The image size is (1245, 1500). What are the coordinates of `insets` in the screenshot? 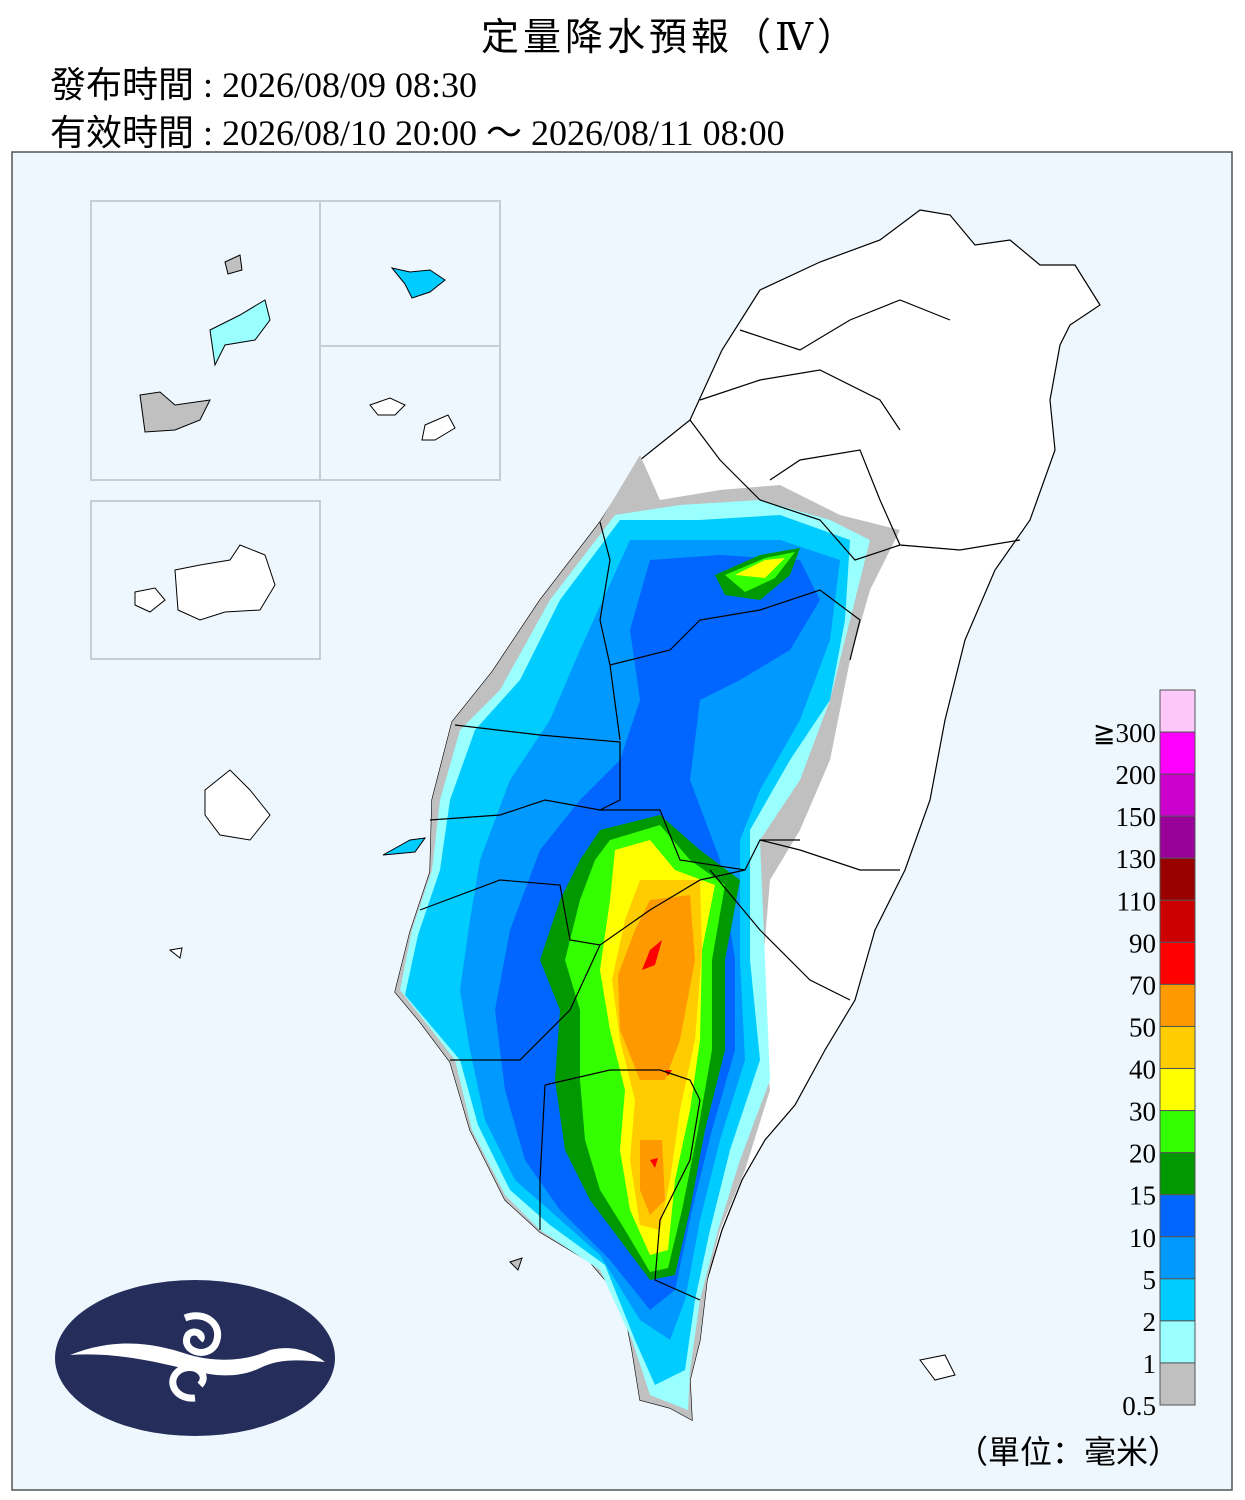 It's located at (295, 430).